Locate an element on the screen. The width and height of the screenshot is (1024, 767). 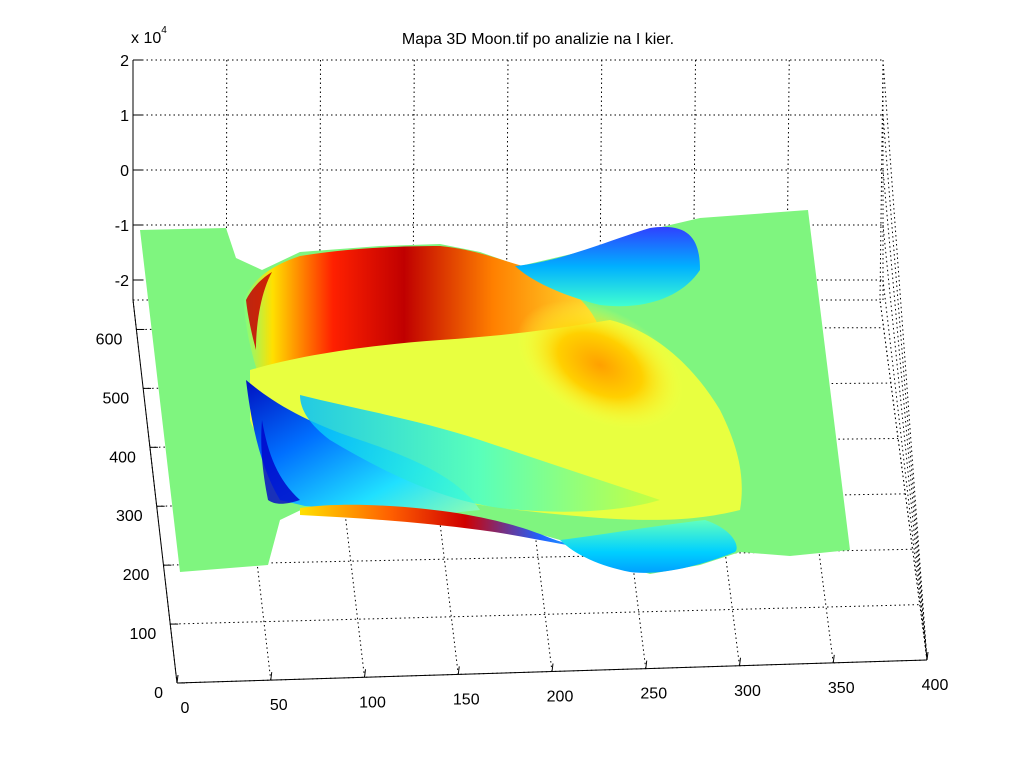
surface-left-edge is located at coordinates (259, 311).